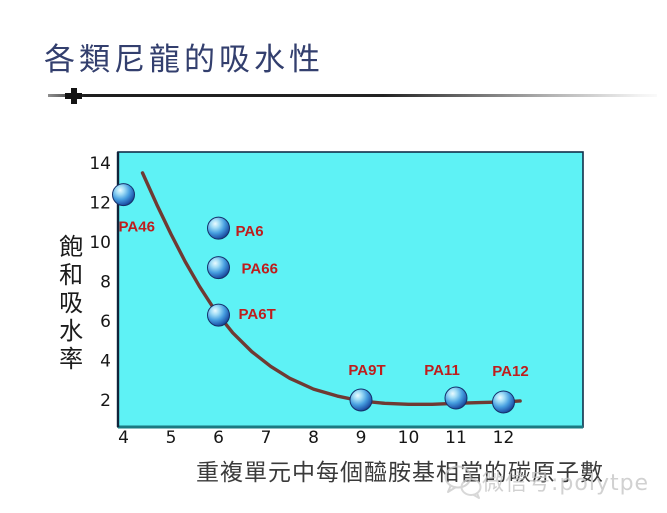 The image size is (667, 513). I want to click on data-point-label-PA9T: PA9T, so click(366, 370).